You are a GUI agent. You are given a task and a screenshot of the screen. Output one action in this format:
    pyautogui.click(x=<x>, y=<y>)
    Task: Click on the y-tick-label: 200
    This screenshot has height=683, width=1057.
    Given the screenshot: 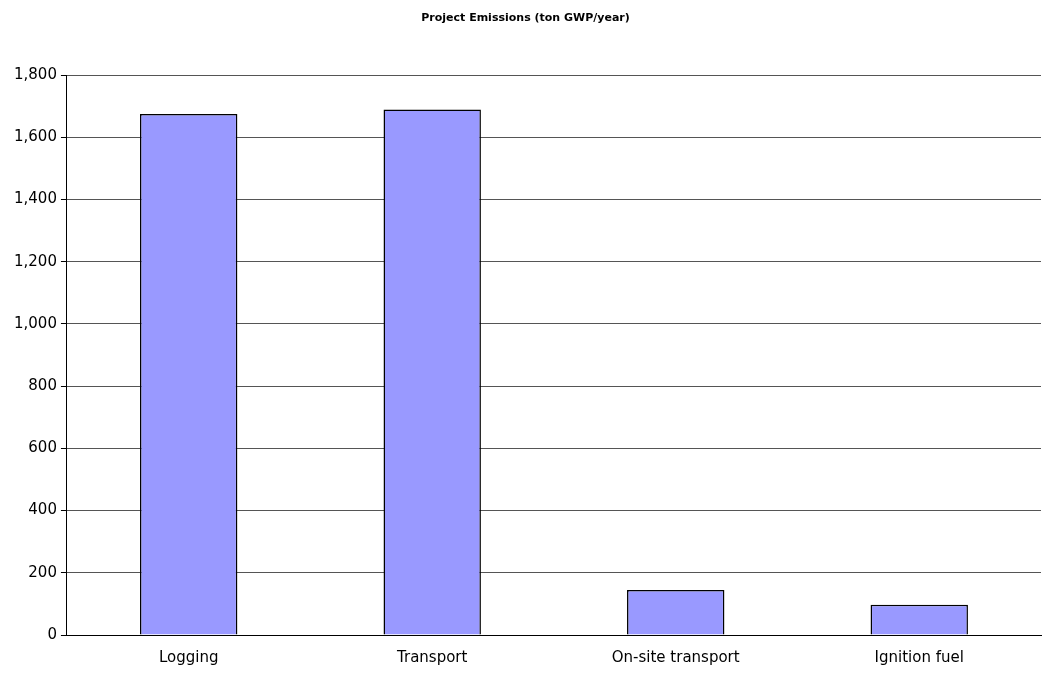 What is the action you would take?
    pyautogui.click(x=42, y=571)
    